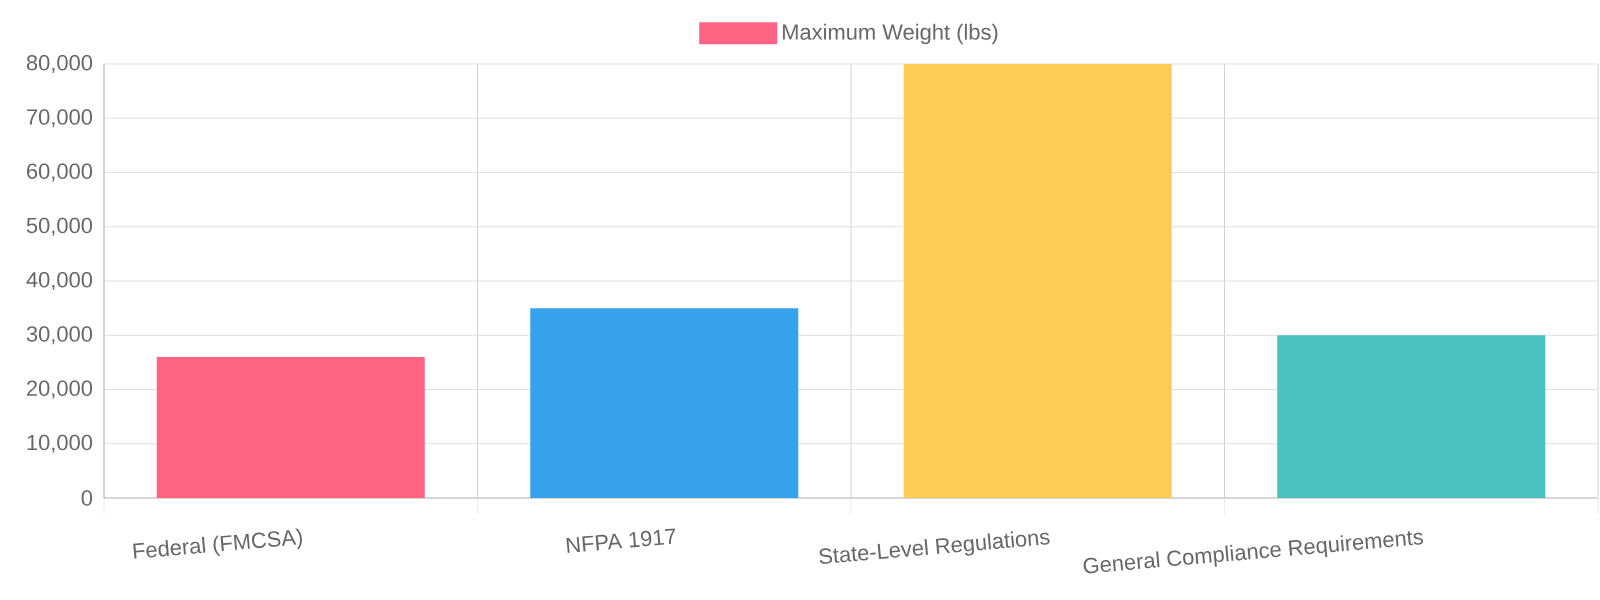 This screenshot has width=1600, height=600. I want to click on y-tick-label: 60,000, so click(60, 172).